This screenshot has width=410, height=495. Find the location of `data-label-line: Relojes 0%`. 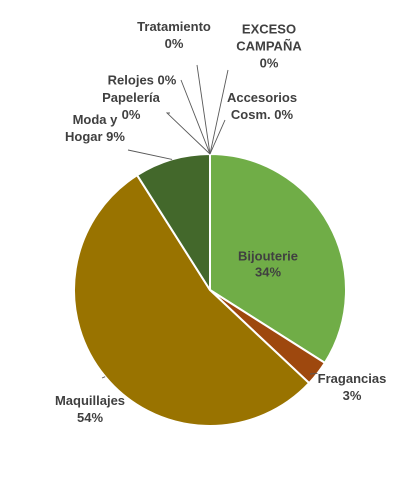

data-label-line: Relojes 0% is located at coordinates (142, 80).